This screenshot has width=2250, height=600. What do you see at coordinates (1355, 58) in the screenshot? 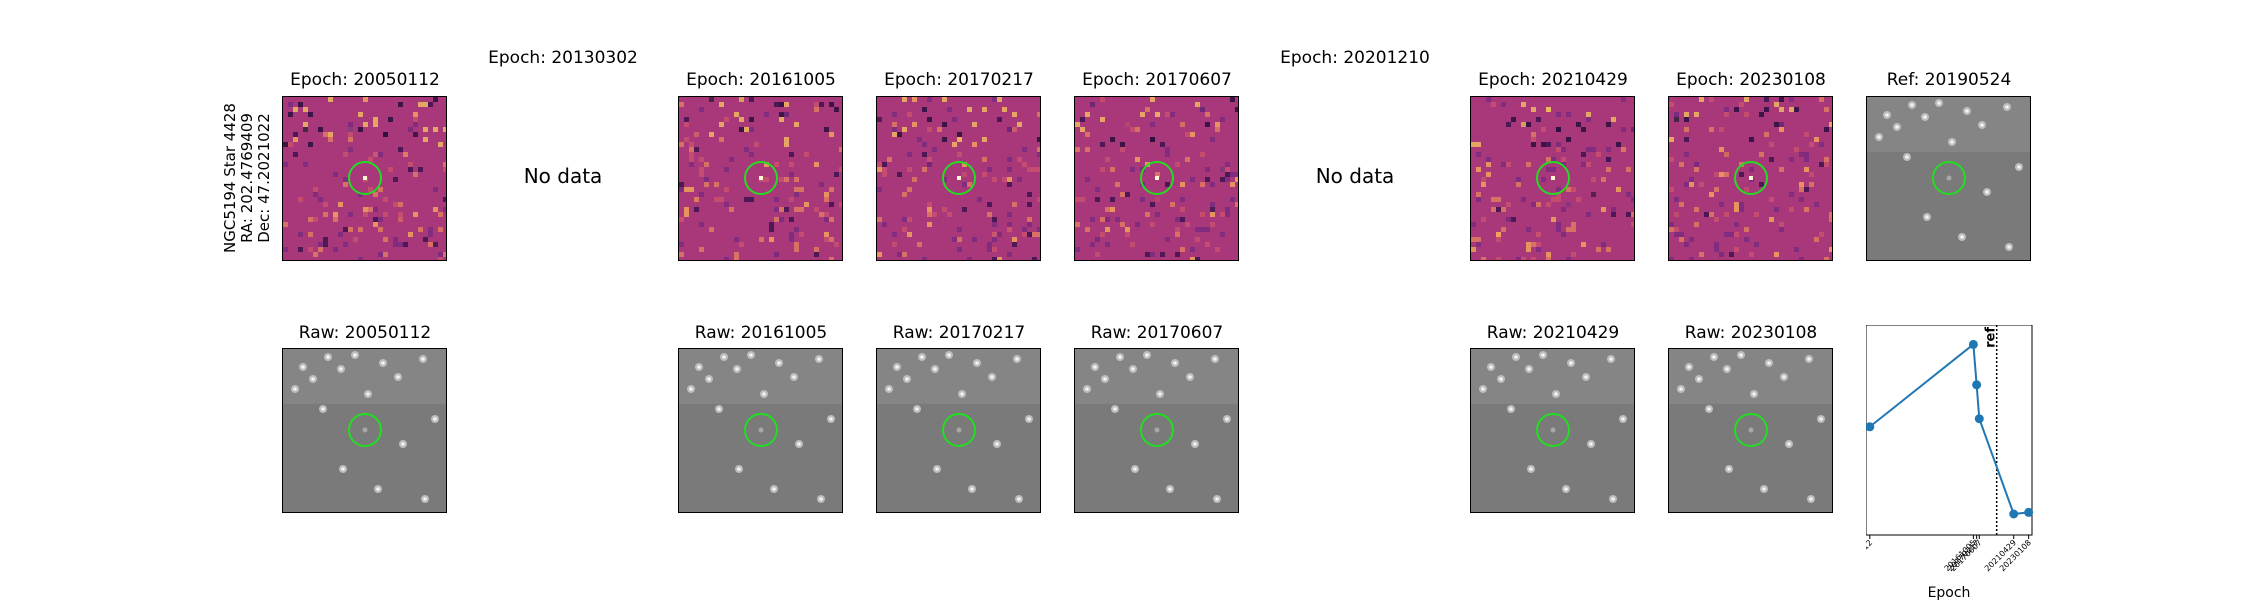
I see `epoch-title-6: Epoch: 20201210` at bounding box center [1355, 58].